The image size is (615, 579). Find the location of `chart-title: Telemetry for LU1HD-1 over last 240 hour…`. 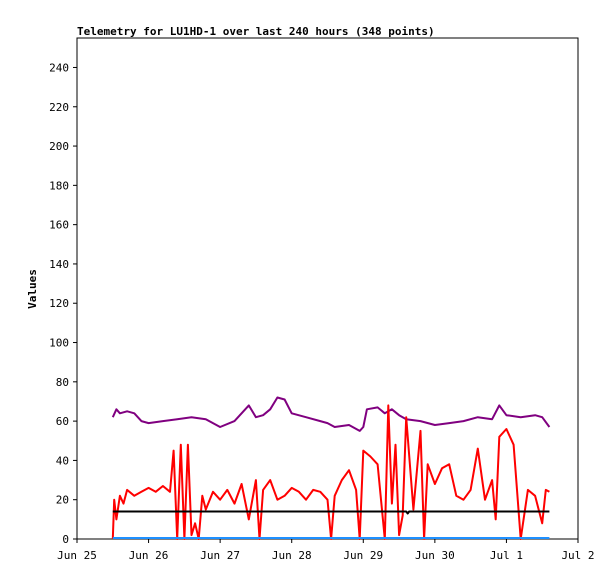

chart-title: Telemetry for LU1HD-1 over last 240 hour… is located at coordinates (256, 31).